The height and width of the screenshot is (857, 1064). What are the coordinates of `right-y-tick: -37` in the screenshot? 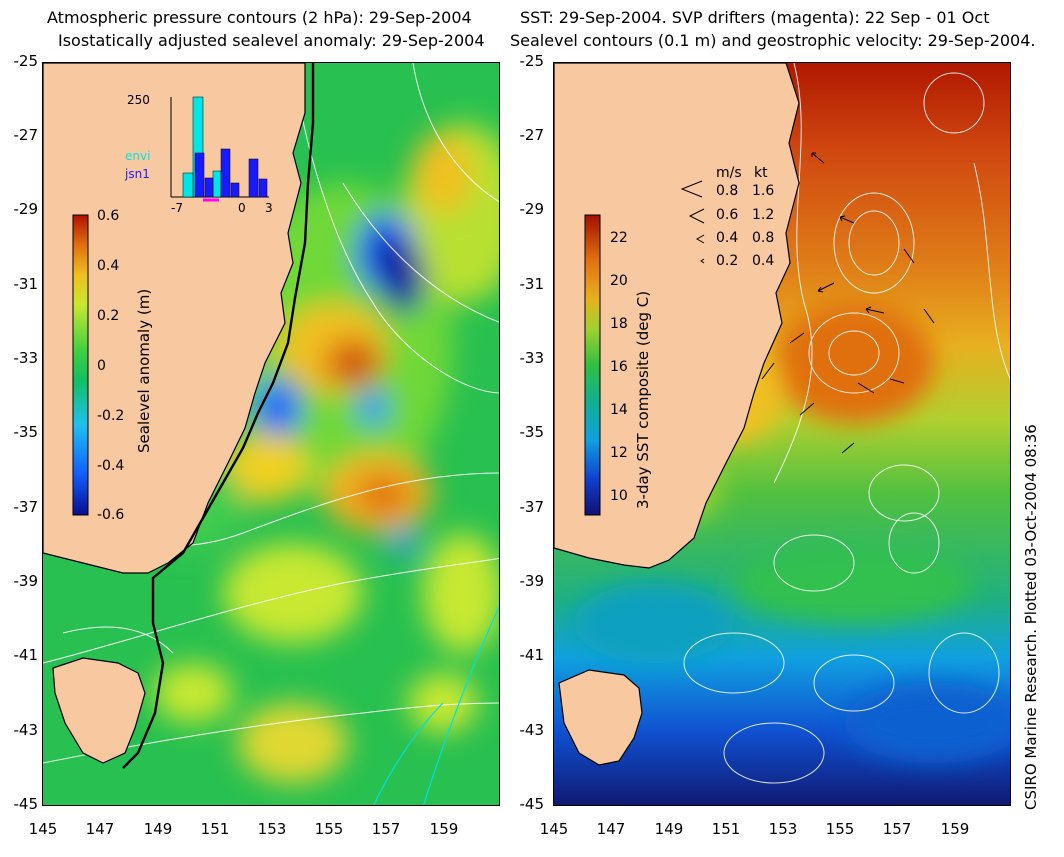 It's located at (532, 507).